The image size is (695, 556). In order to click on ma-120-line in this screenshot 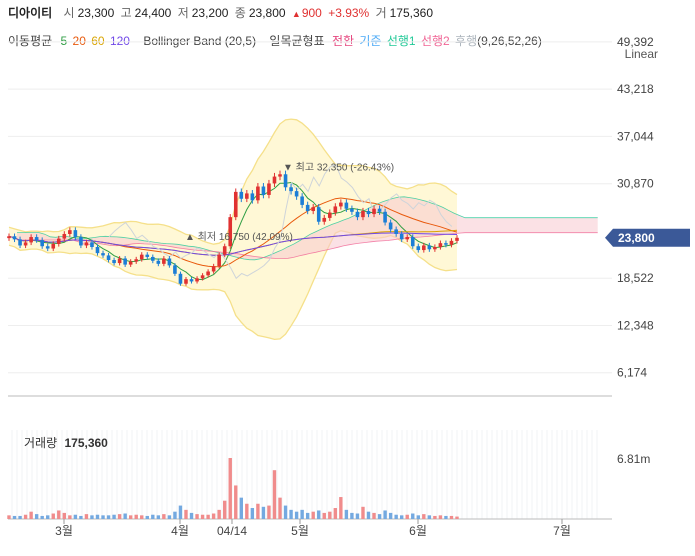, I will do `click(233, 244)`.